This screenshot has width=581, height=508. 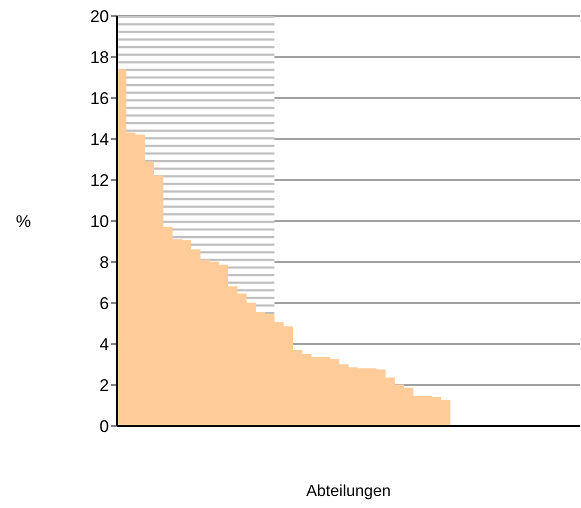 I want to click on y-tick-label: 8, so click(x=104, y=262).